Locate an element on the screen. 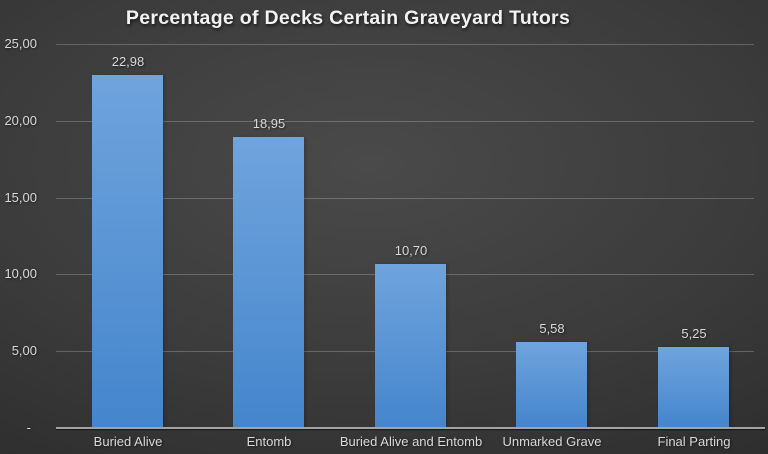 This screenshot has width=768, height=454. bar-value-label: 18,95 is located at coordinates (269, 123).